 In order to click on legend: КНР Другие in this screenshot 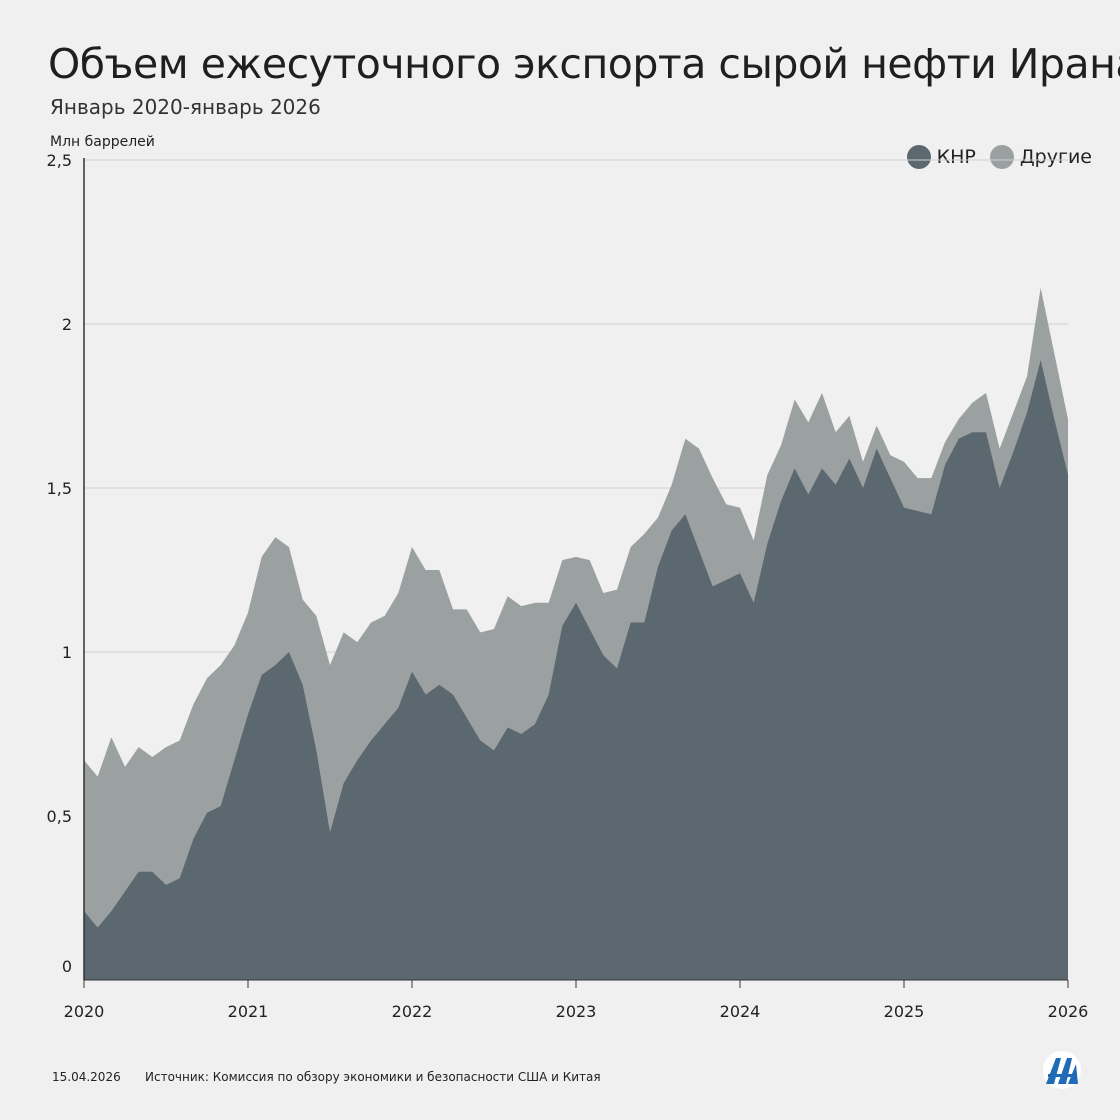, I will do `click(999, 157)`.